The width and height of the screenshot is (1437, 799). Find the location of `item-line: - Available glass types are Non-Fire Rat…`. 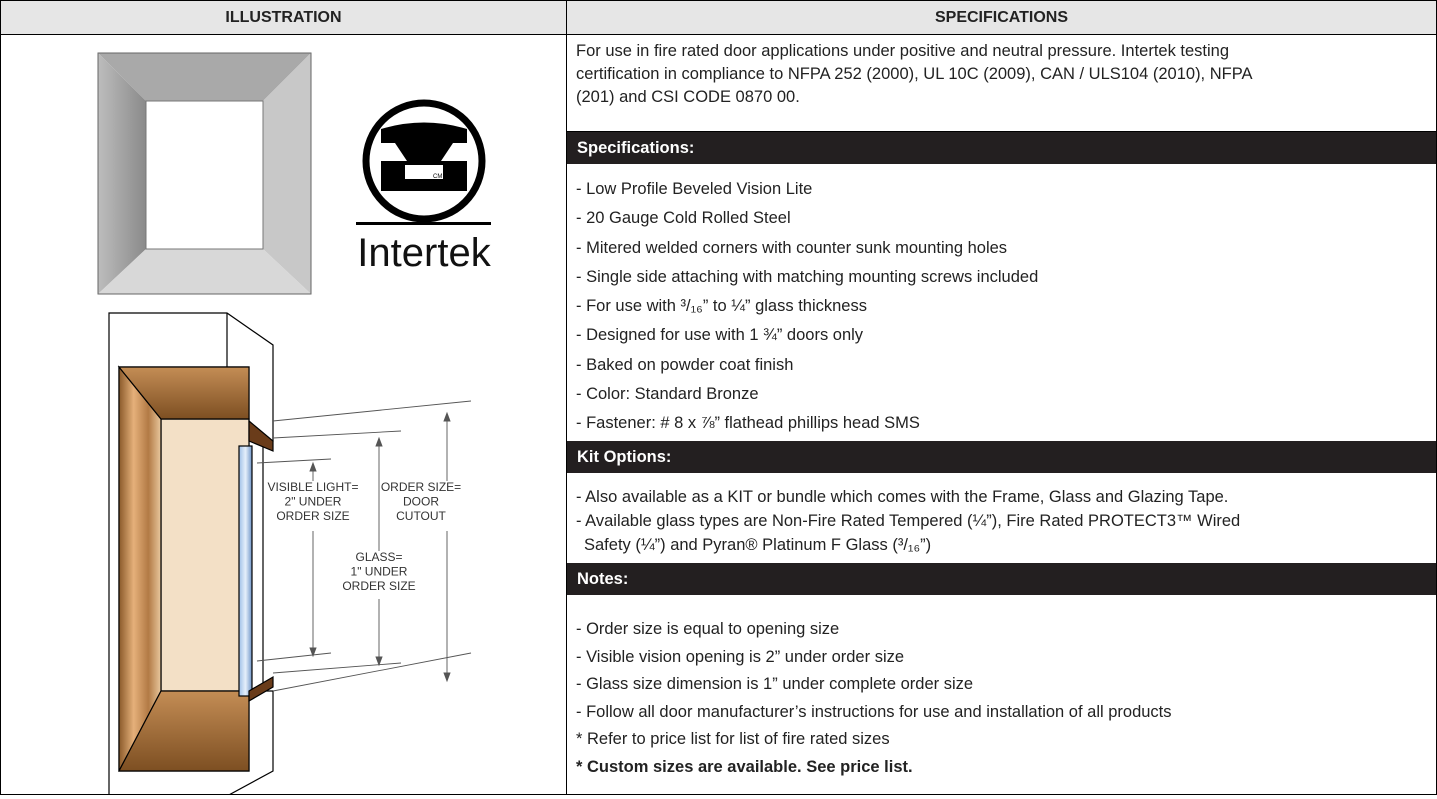

item-line: - Available glass types are Non-Fire Rat… is located at coordinates (908, 521).